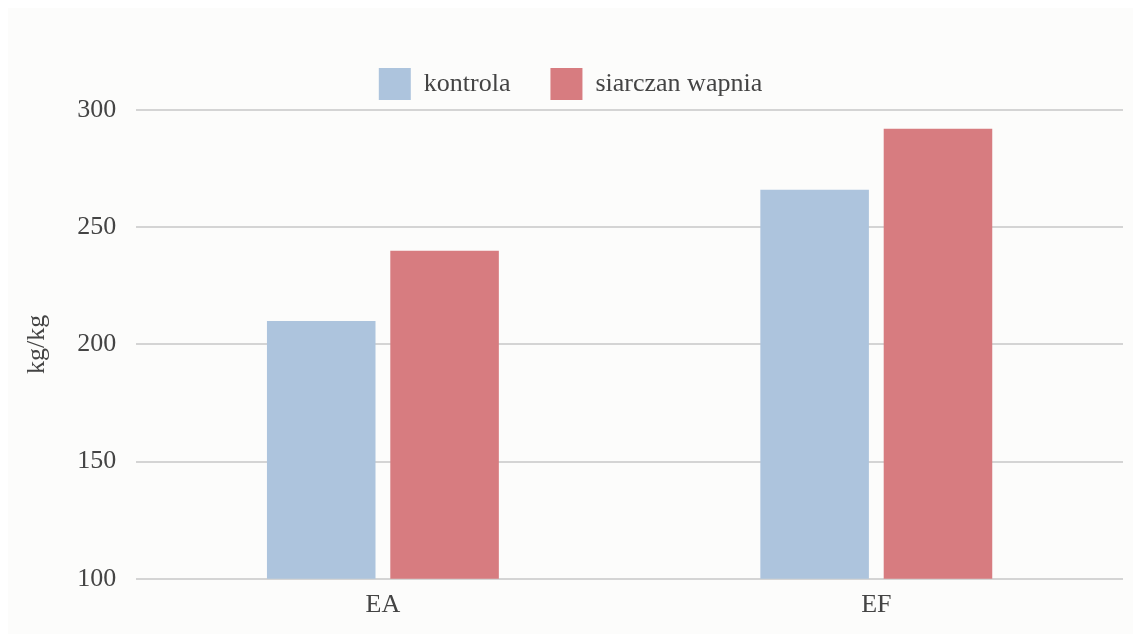  I want to click on y-axis-title: kg/kg, so click(36, 344).